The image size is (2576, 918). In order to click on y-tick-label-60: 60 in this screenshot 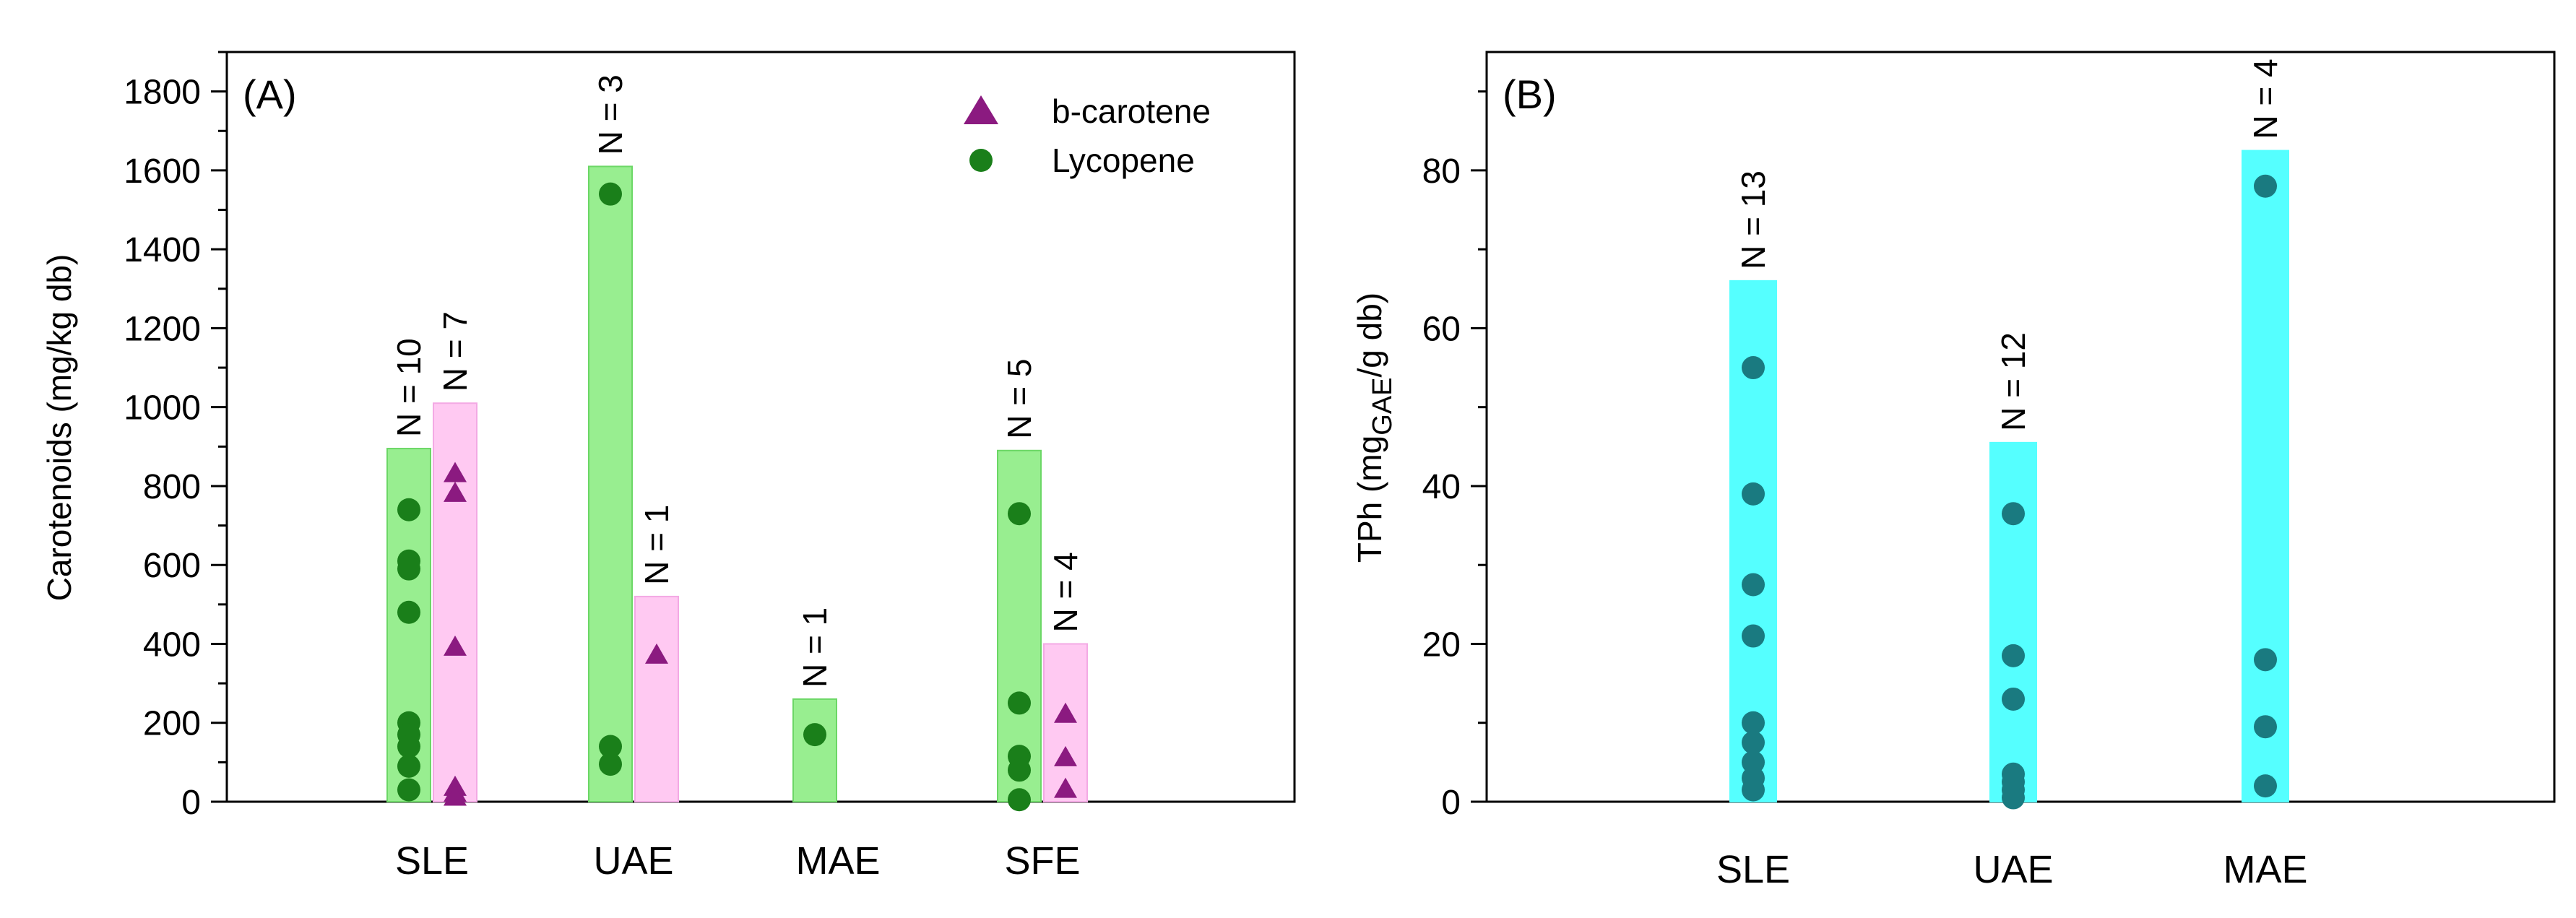, I will do `click(1442, 329)`.